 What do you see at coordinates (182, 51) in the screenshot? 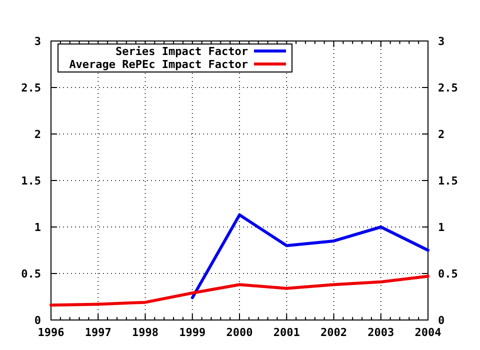
I see `legend-label: Series Impact Factor` at bounding box center [182, 51].